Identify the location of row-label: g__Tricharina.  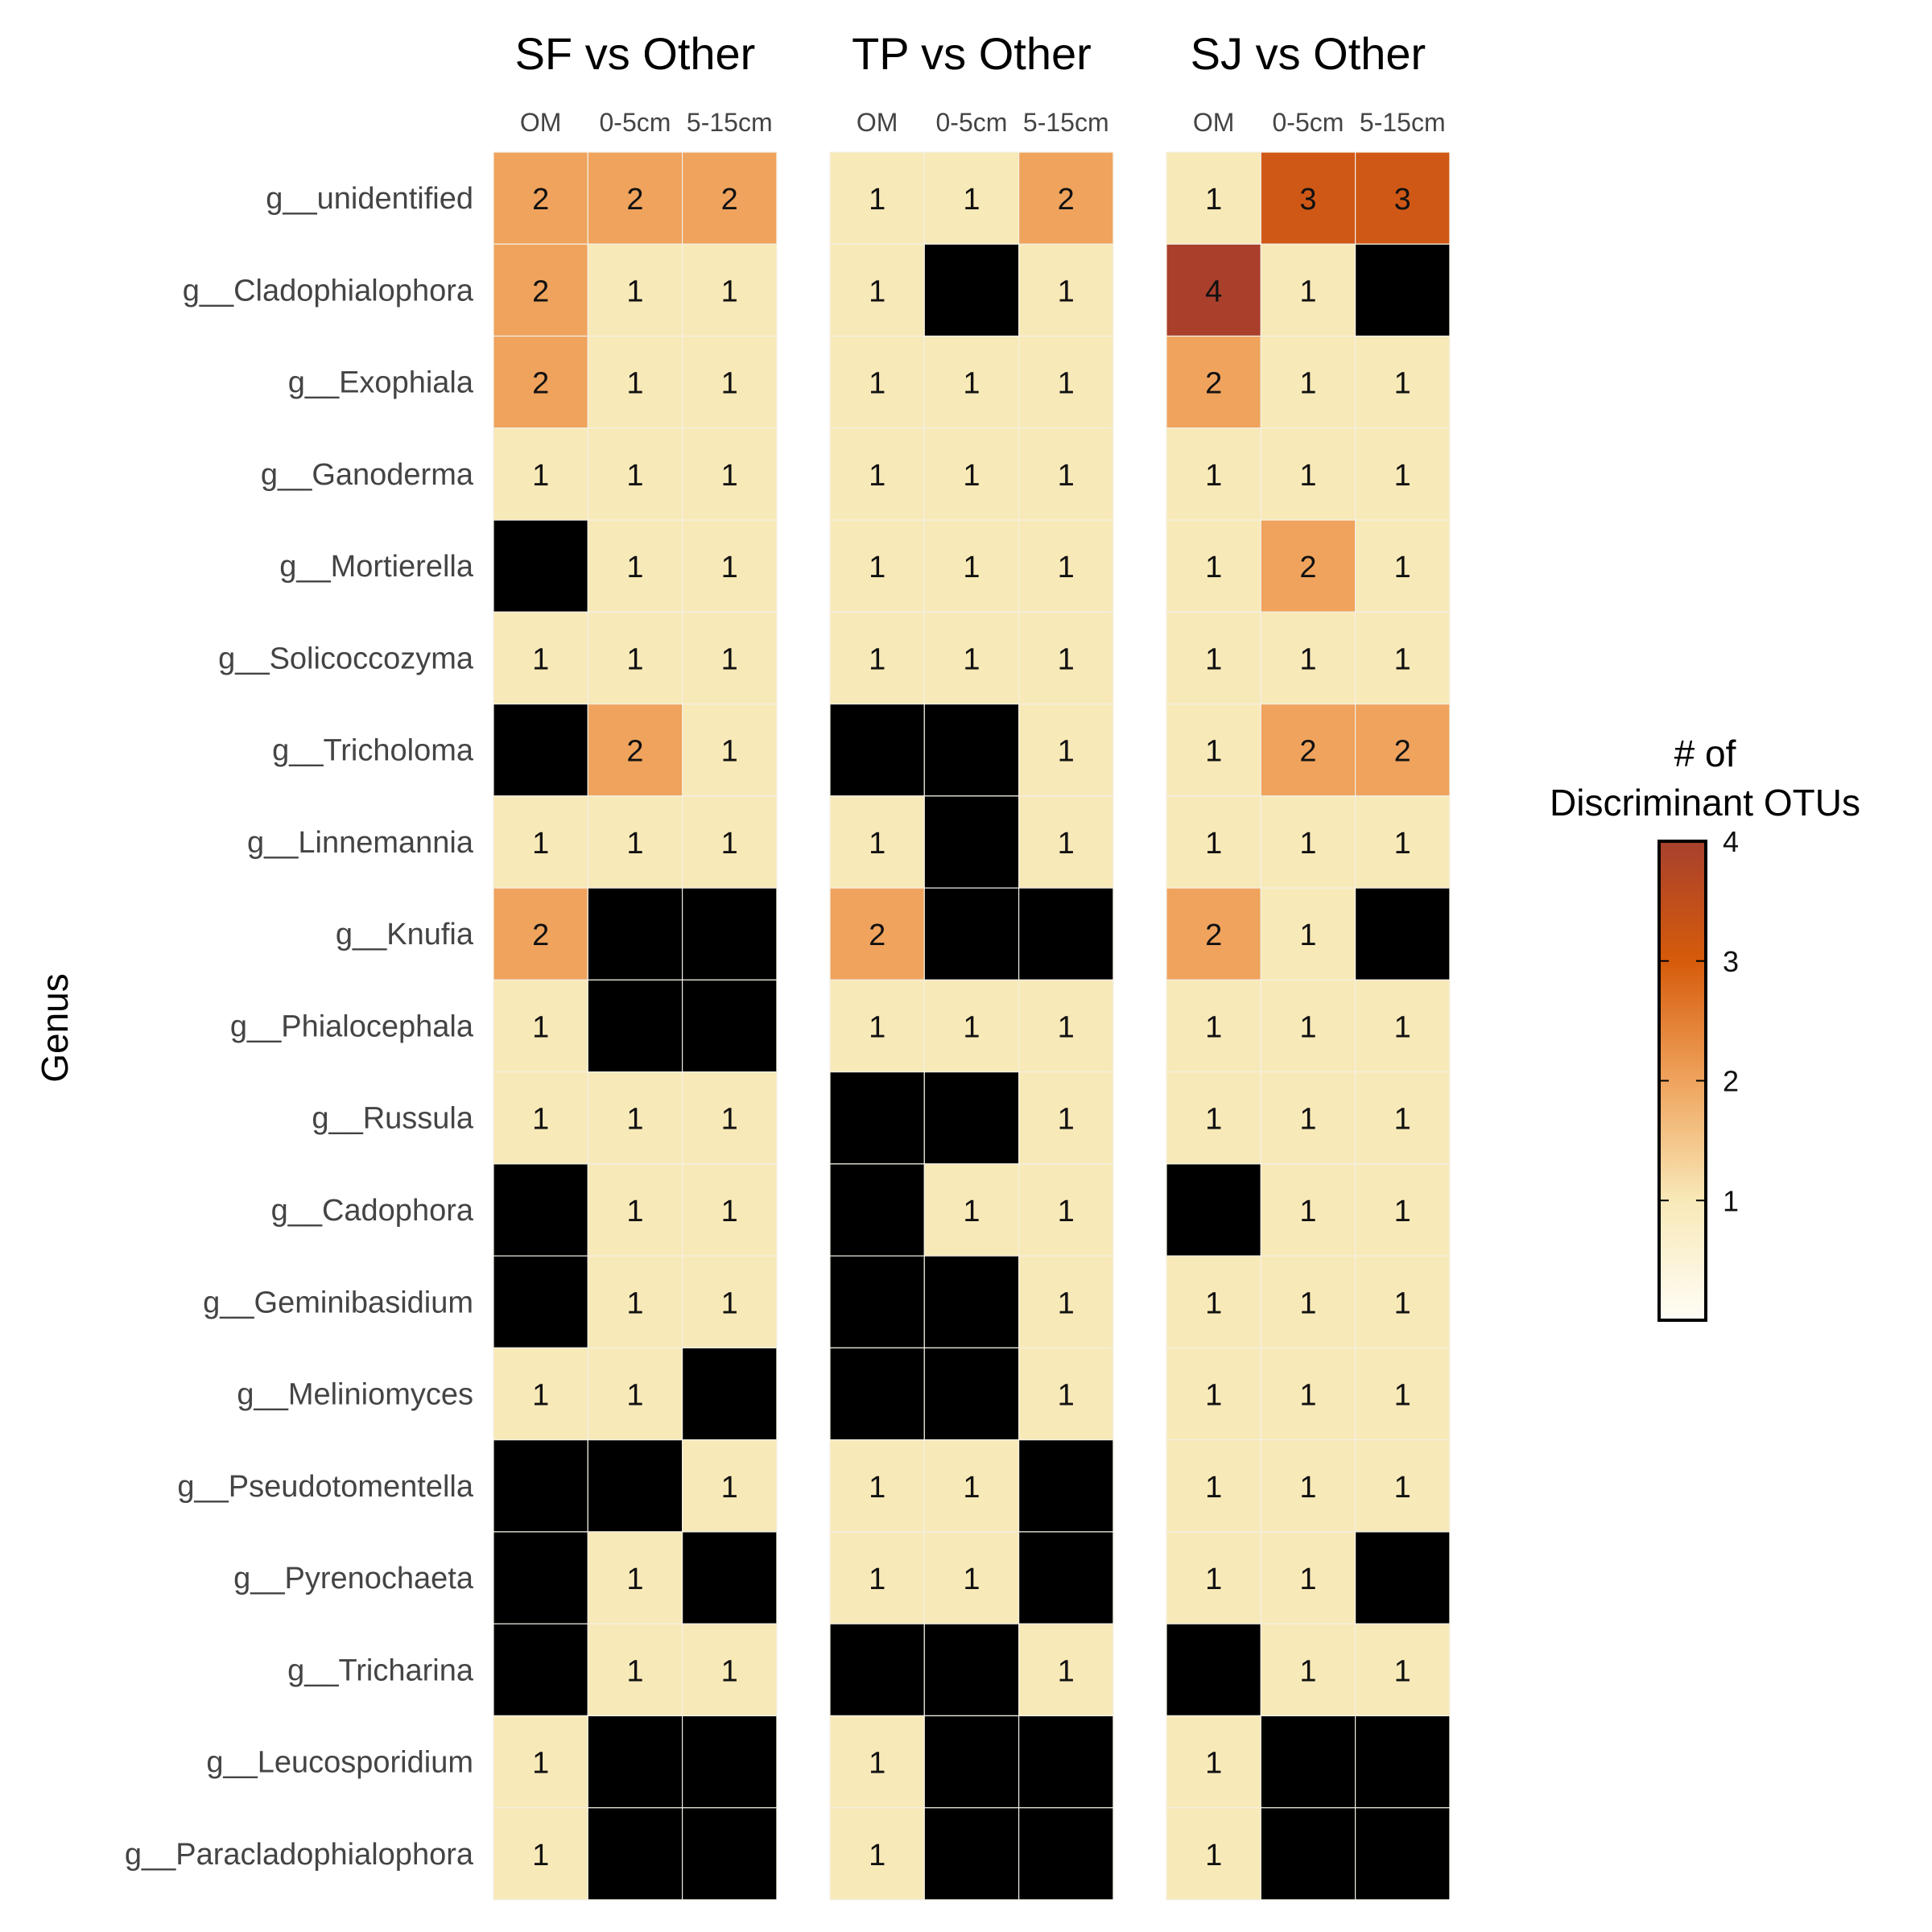
(380, 1670).